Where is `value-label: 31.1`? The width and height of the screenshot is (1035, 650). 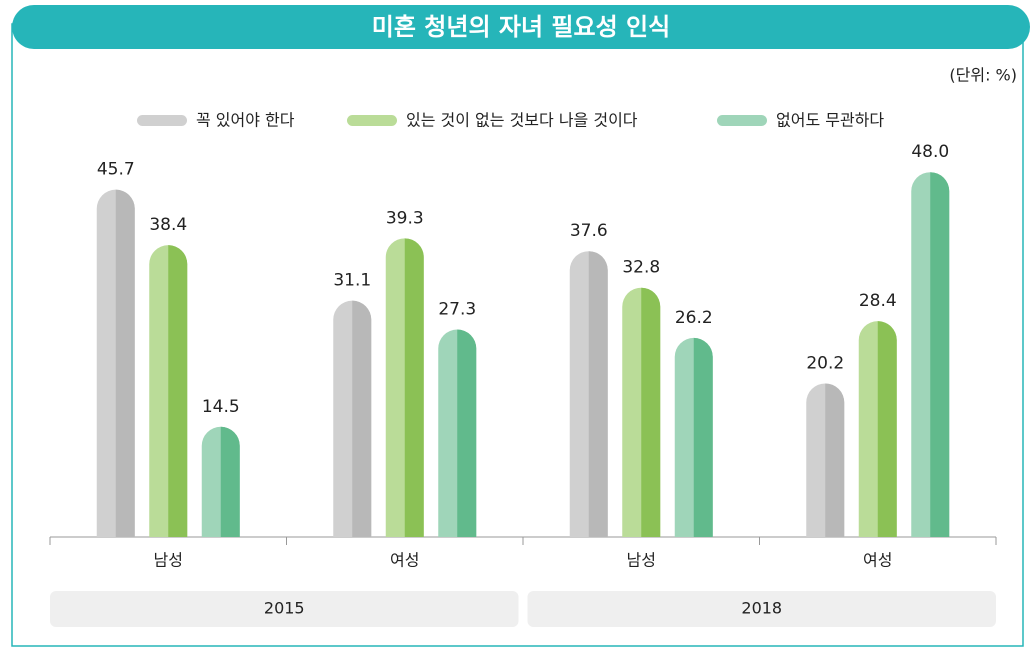 value-label: 31.1 is located at coordinates (352, 281).